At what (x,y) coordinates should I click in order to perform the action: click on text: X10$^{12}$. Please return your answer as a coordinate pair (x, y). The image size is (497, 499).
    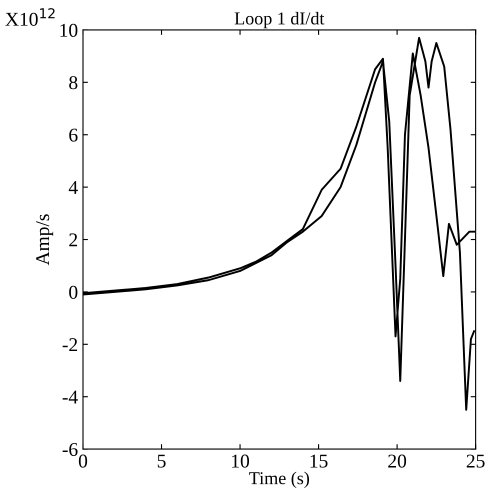
    Looking at the image, I should click on (30, 17).